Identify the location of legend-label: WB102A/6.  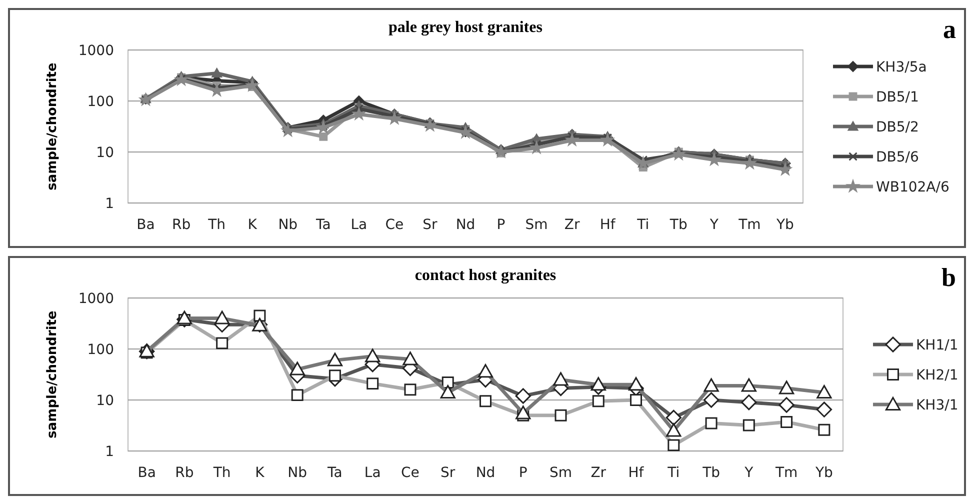
(913, 187).